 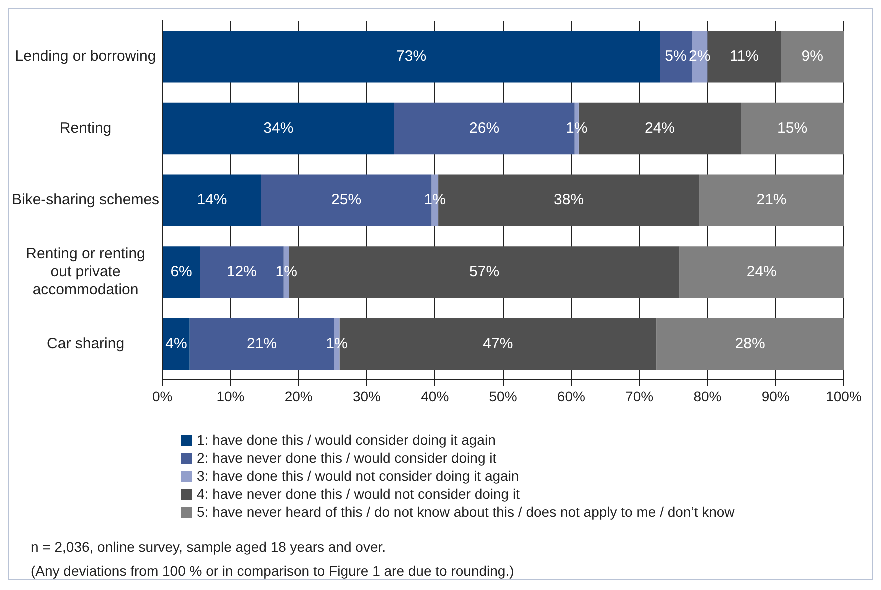 I want to click on data-label: 34%, so click(x=279, y=128).